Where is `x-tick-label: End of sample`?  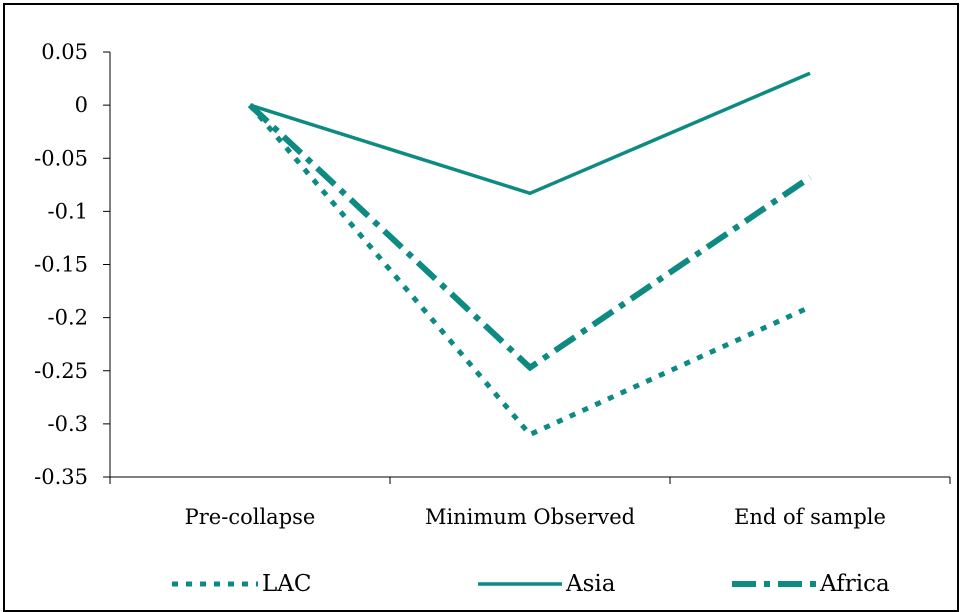 x-tick-label: End of sample is located at coordinates (810, 517).